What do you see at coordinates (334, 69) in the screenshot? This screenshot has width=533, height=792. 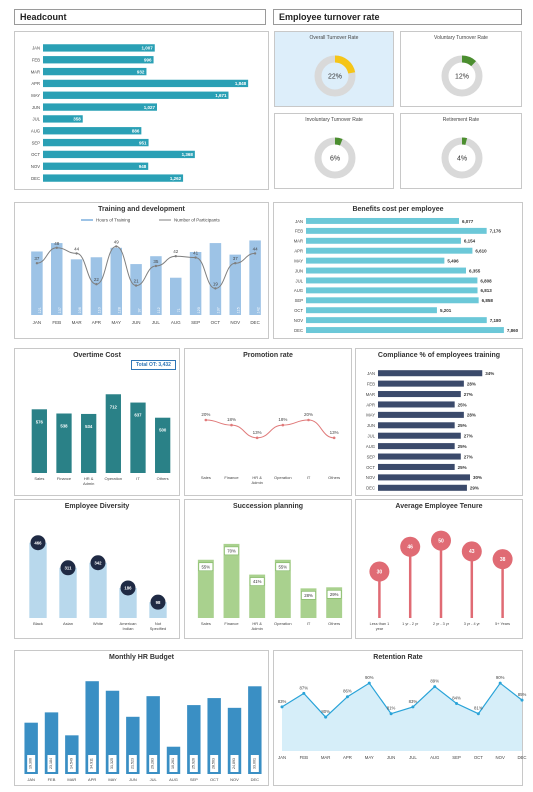 I see `kpi-overall-turnover: Overall Turnover Rate 22%` at bounding box center [334, 69].